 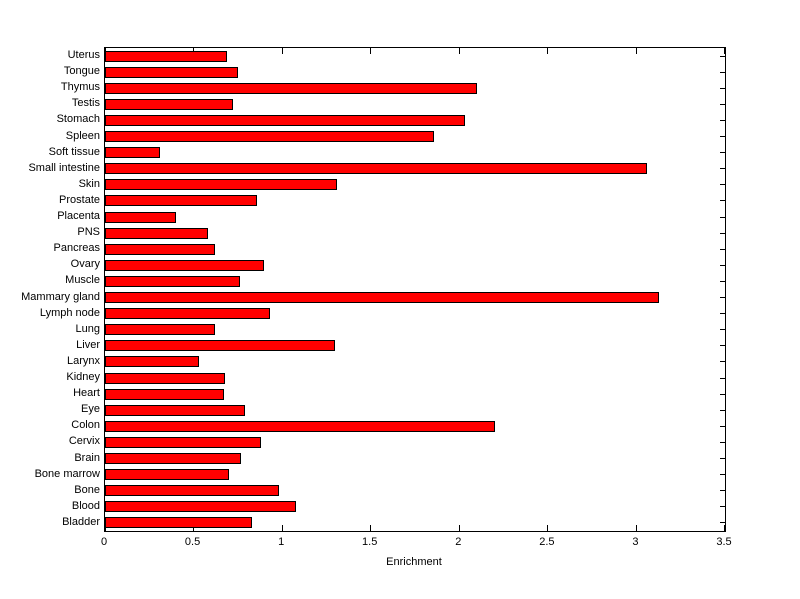 What do you see at coordinates (185, 265) in the screenshot?
I see `bar-ovary` at bounding box center [185, 265].